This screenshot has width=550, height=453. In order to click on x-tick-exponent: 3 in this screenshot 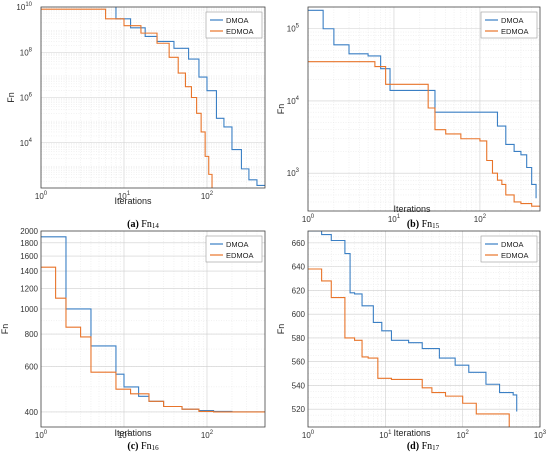, I will do `click(545, 433)`.